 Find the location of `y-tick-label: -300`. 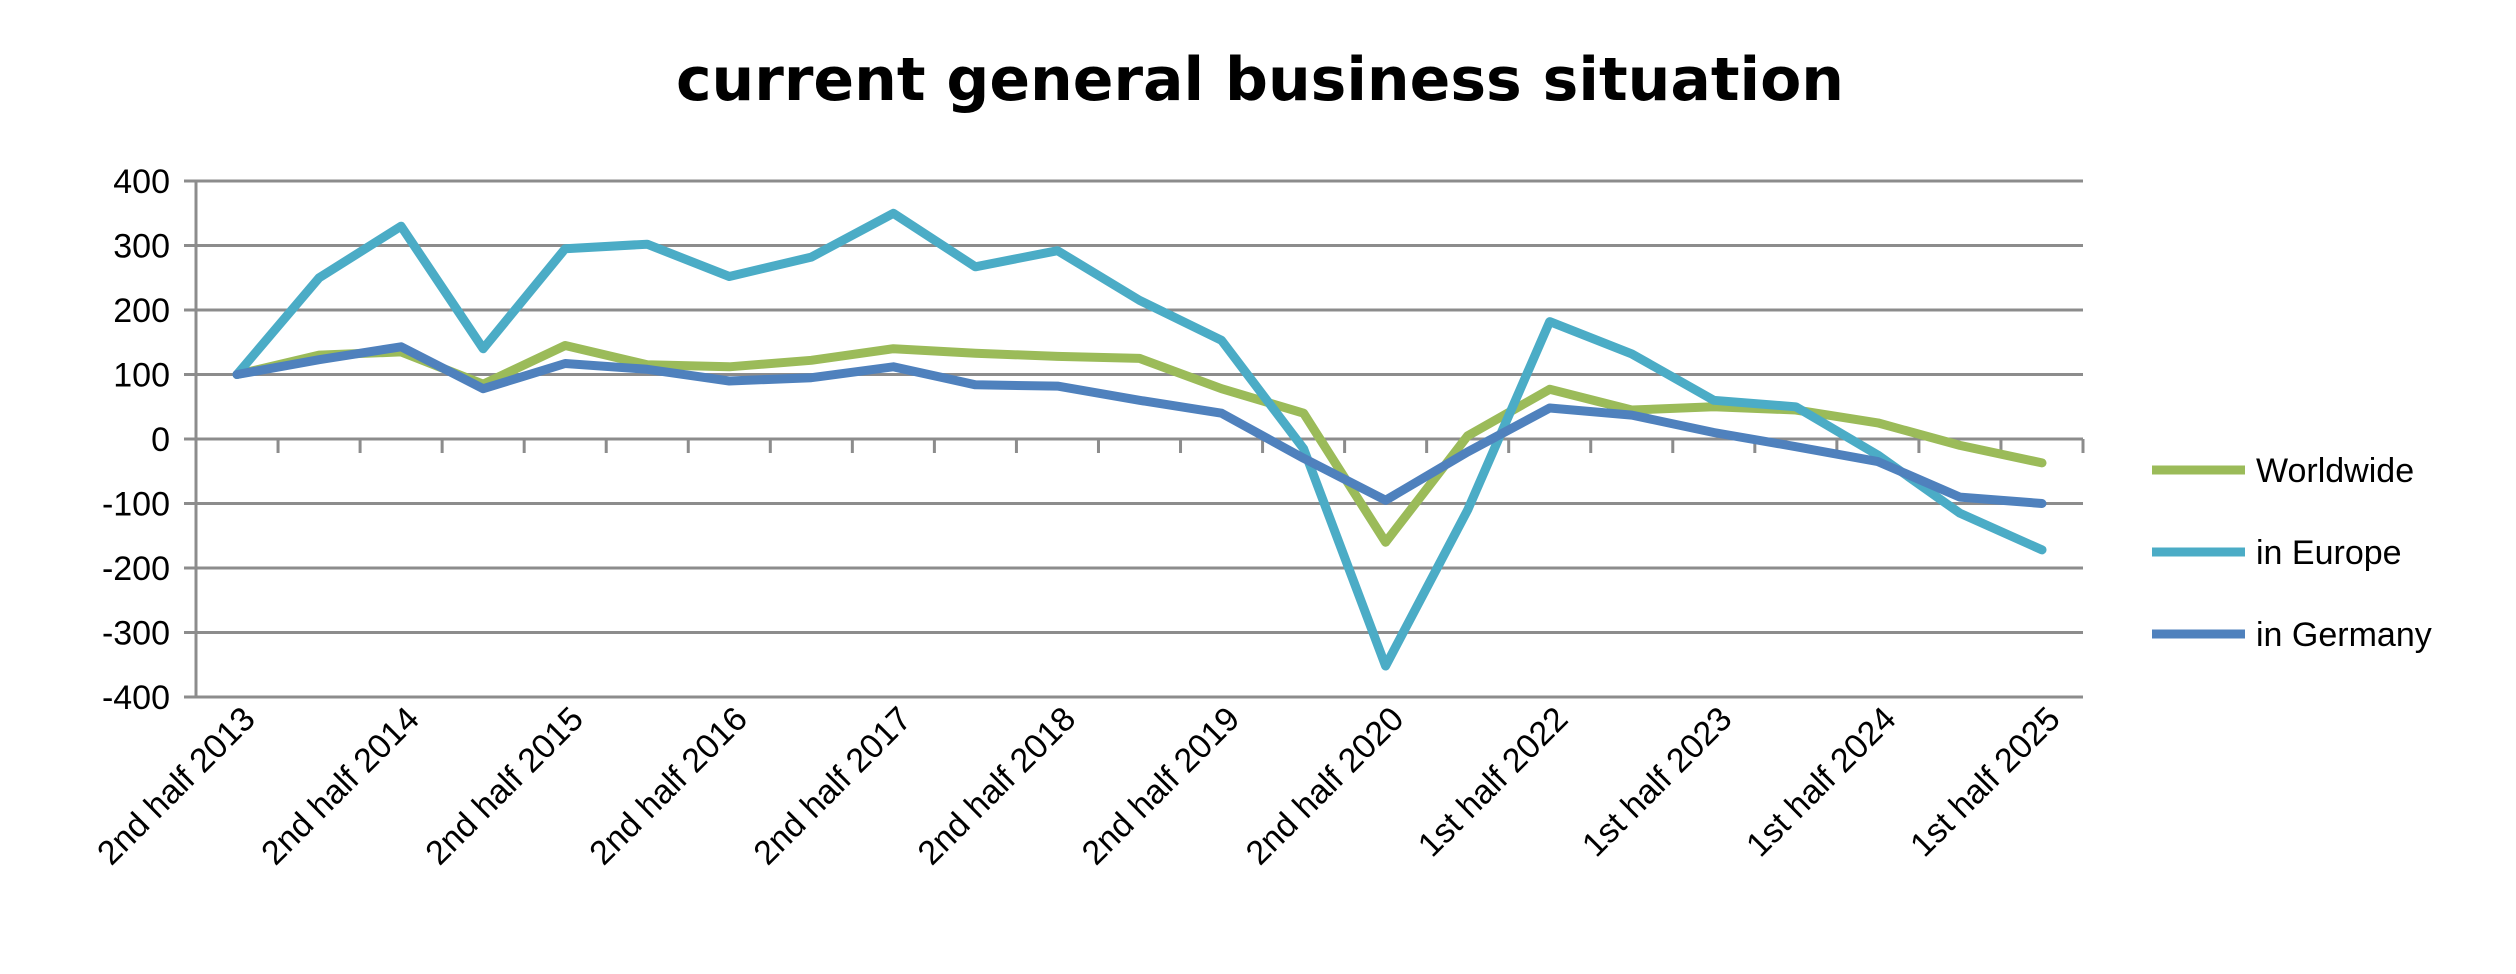

y-tick-label: -300 is located at coordinates (136, 634).